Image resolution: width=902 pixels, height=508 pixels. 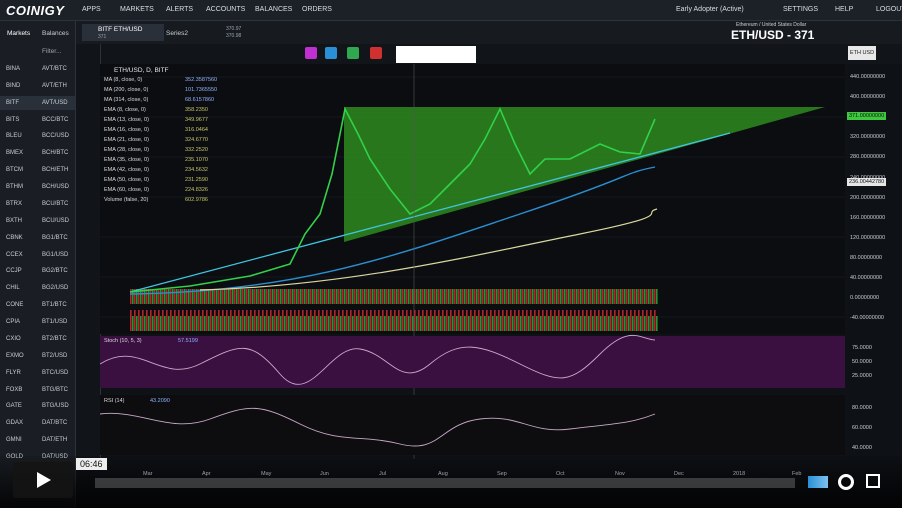 What do you see at coordinates (126, 120) in the screenshot?
I see `indicator-name: EMA (13, close, 0)` at bounding box center [126, 120].